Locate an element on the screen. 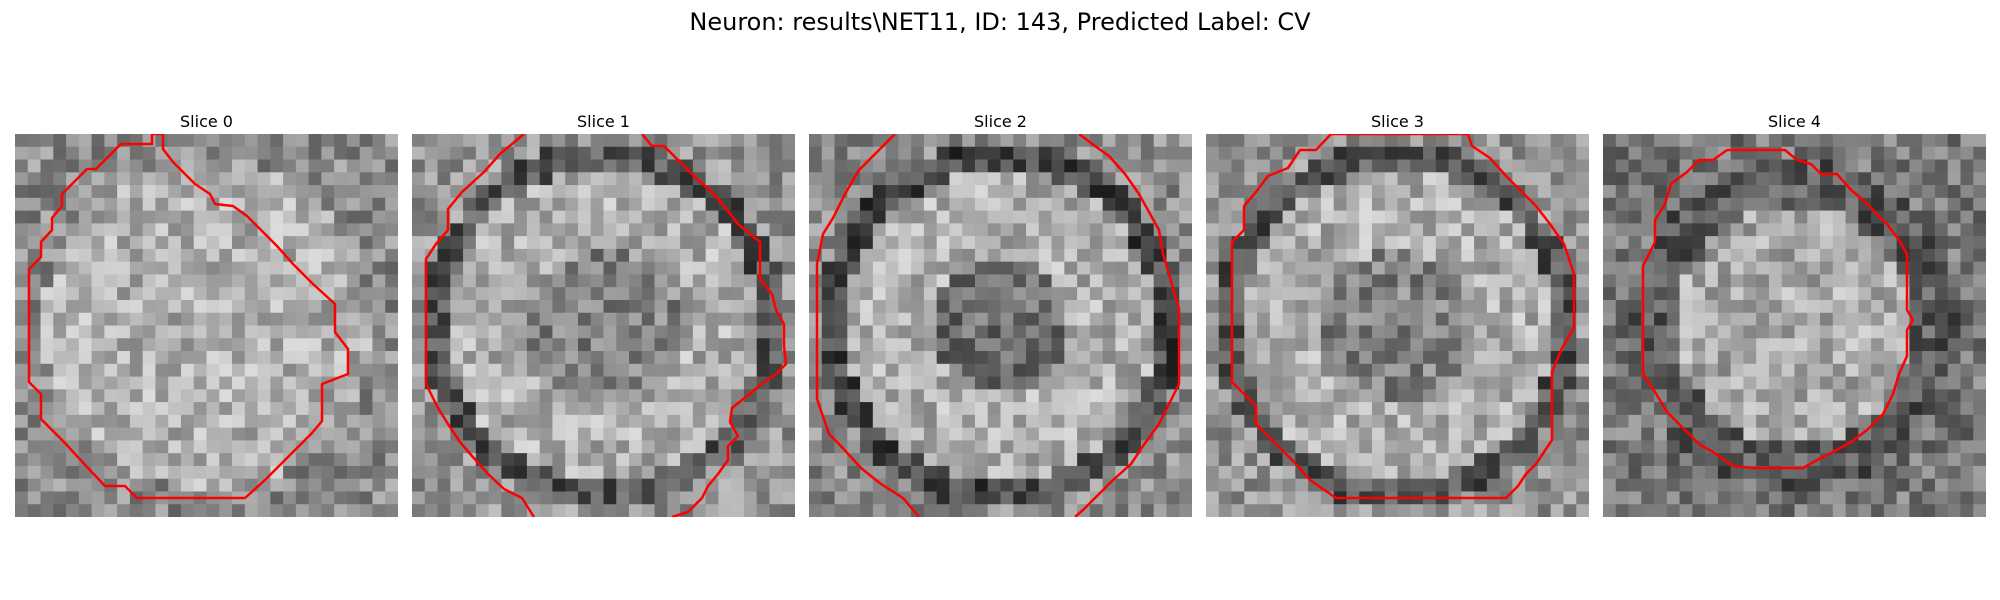 This screenshot has height=600, width=2000. slice-title-4: Slice 4 is located at coordinates (1794, 121).